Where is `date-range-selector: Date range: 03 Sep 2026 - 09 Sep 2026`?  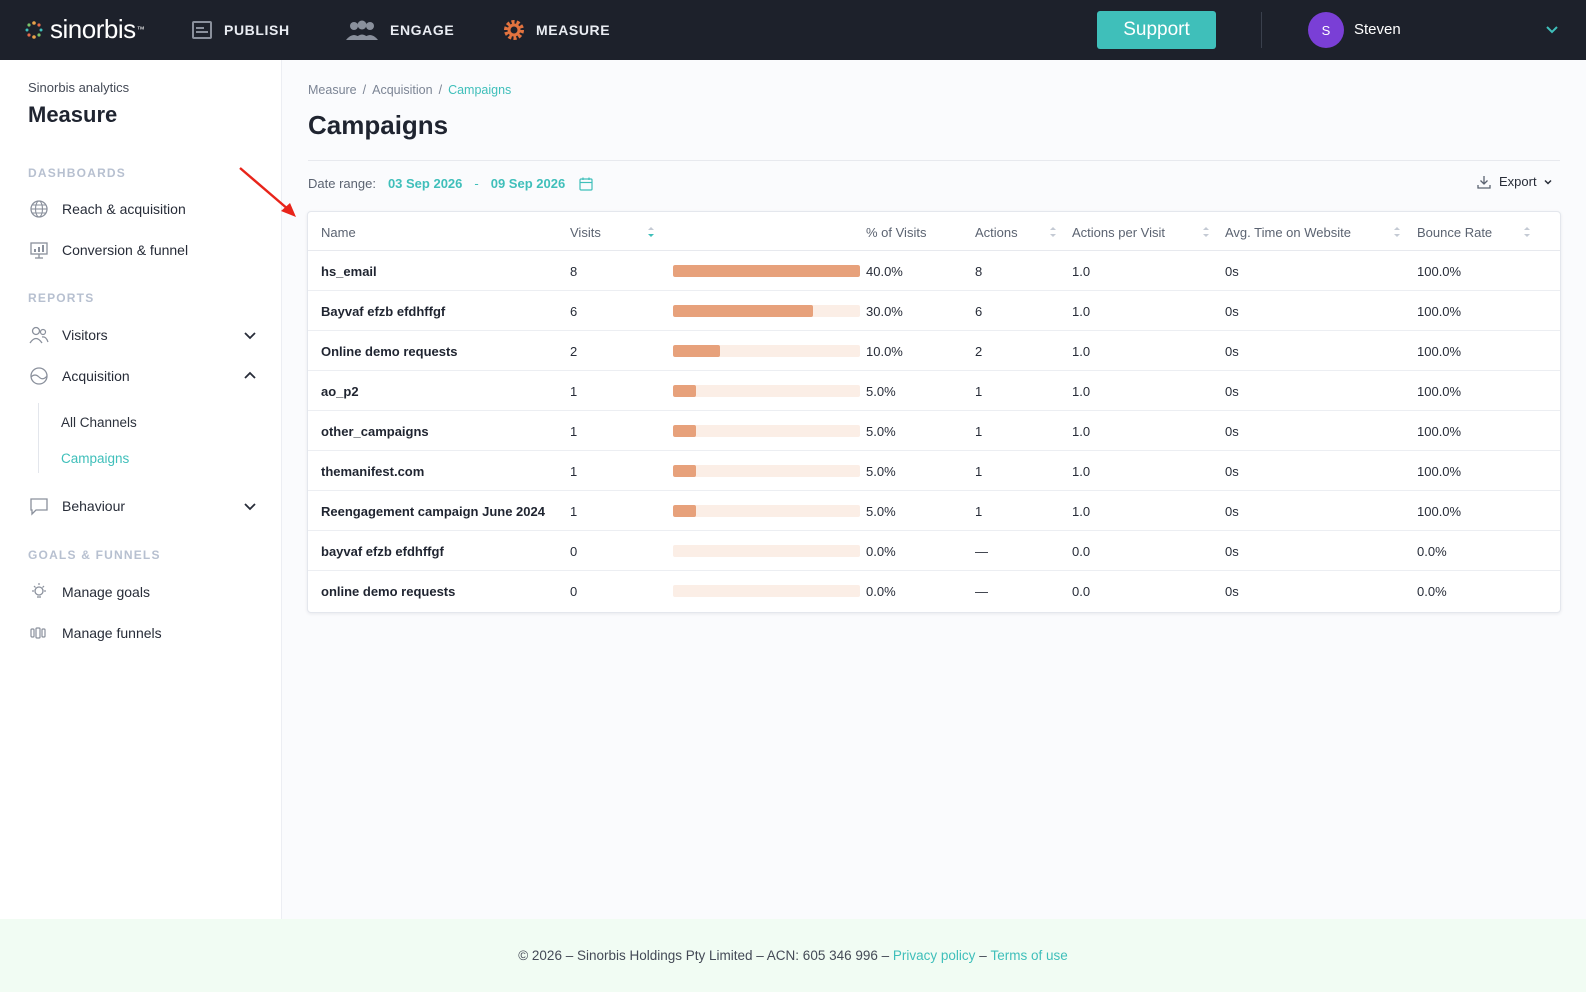 date-range-selector: Date range: 03 Sep 2026 - 09 Sep 2026 is located at coordinates (450, 183).